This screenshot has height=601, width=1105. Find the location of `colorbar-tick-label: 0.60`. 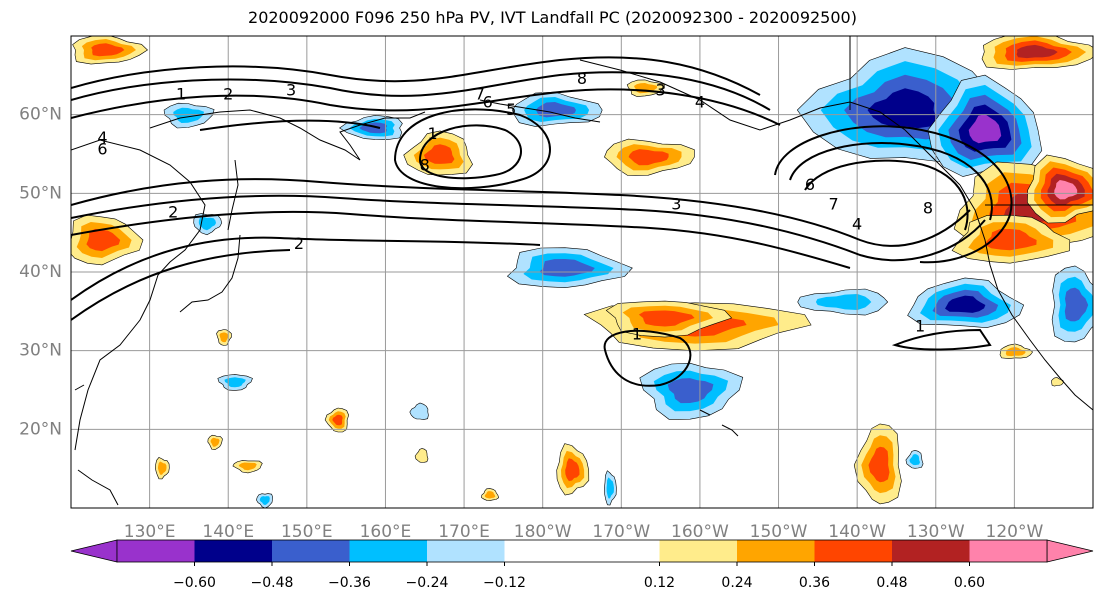

colorbar-tick-label: 0.60 is located at coordinates (969, 583).